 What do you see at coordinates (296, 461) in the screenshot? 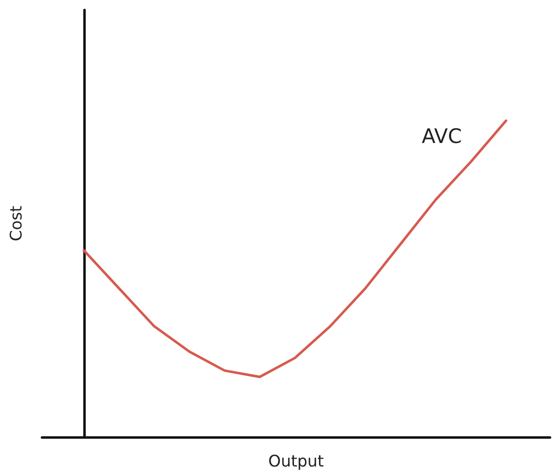
I see `x-axis-title: Output` at bounding box center [296, 461].